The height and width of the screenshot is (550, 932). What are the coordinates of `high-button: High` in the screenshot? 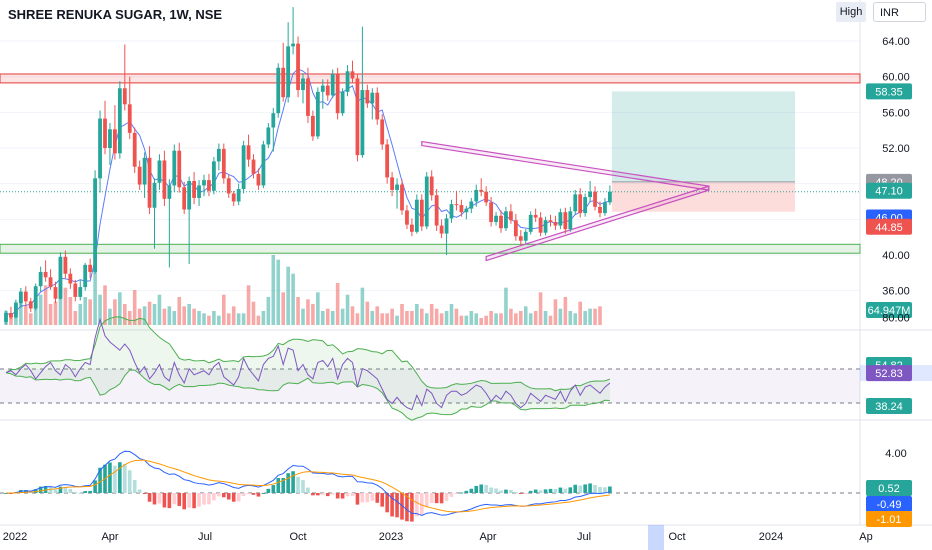 It's located at (851, 12).